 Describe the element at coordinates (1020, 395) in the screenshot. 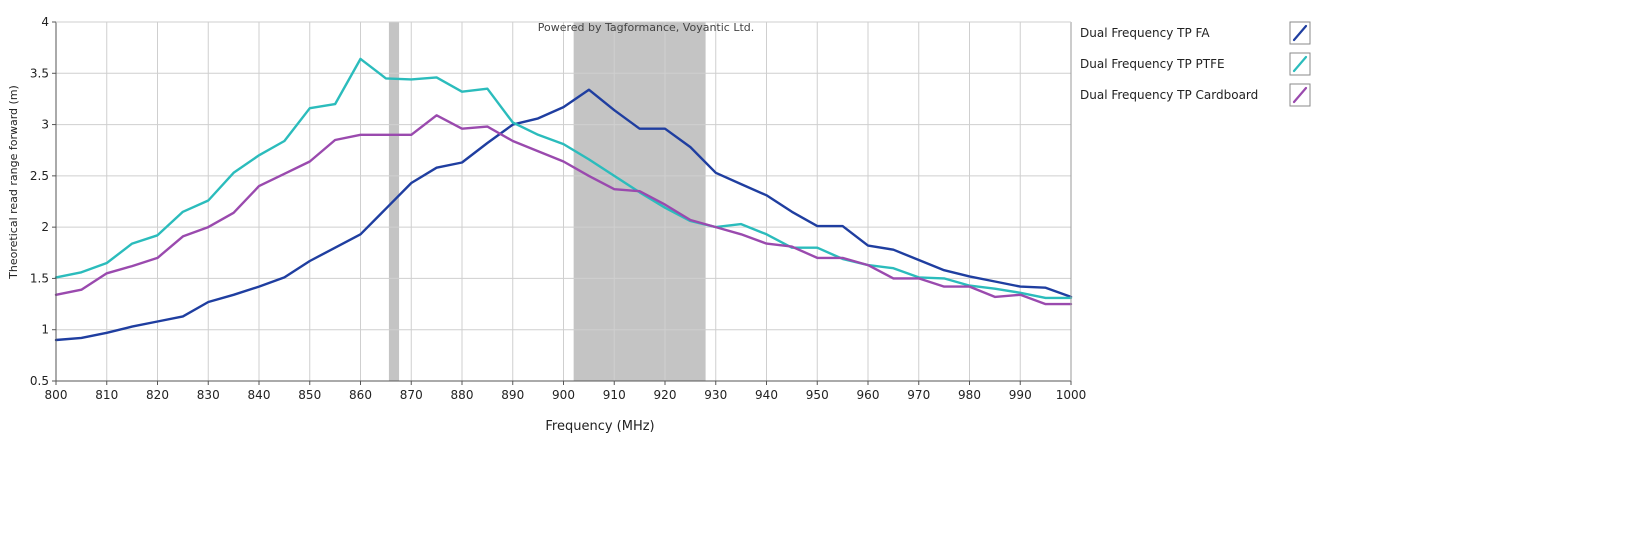

I see `x-tick-label-19: 990` at that location.